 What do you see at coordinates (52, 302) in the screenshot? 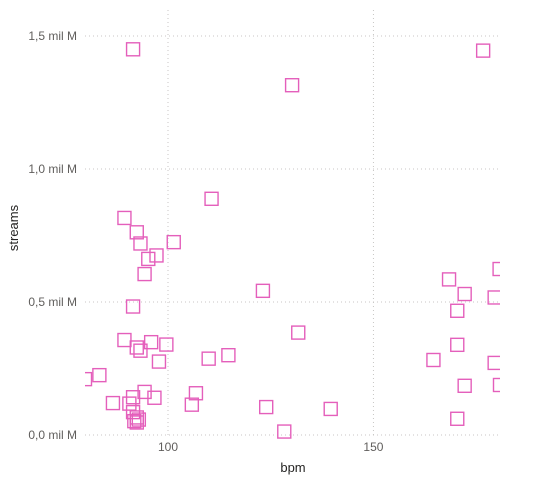
I see `y-tick-label: 0,5 mil M` at bounding box center [52, 302].